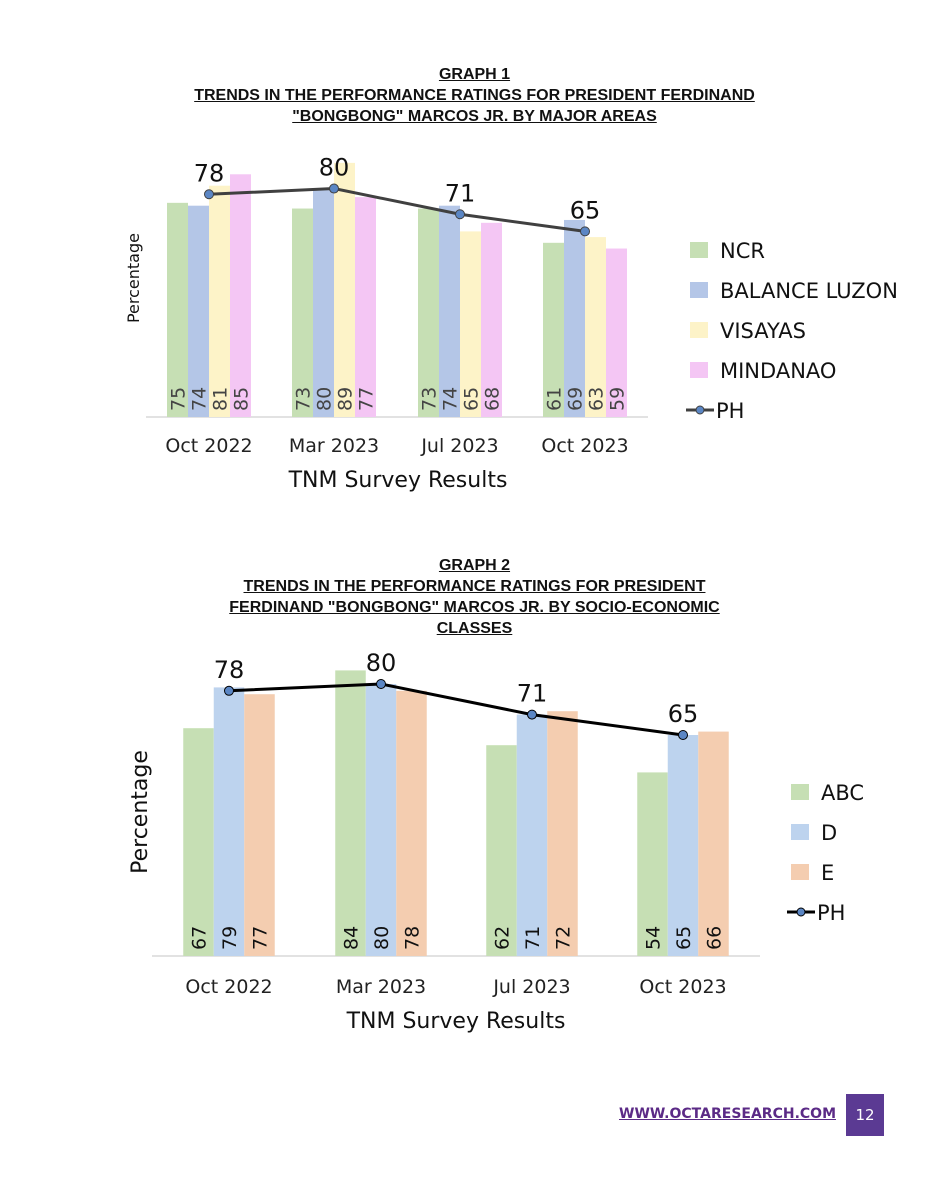 The image size is (949, 1200). Describe the element at coordinates (575, 399) in the screenshot. I see `g1-bar-label: 69` at that location.